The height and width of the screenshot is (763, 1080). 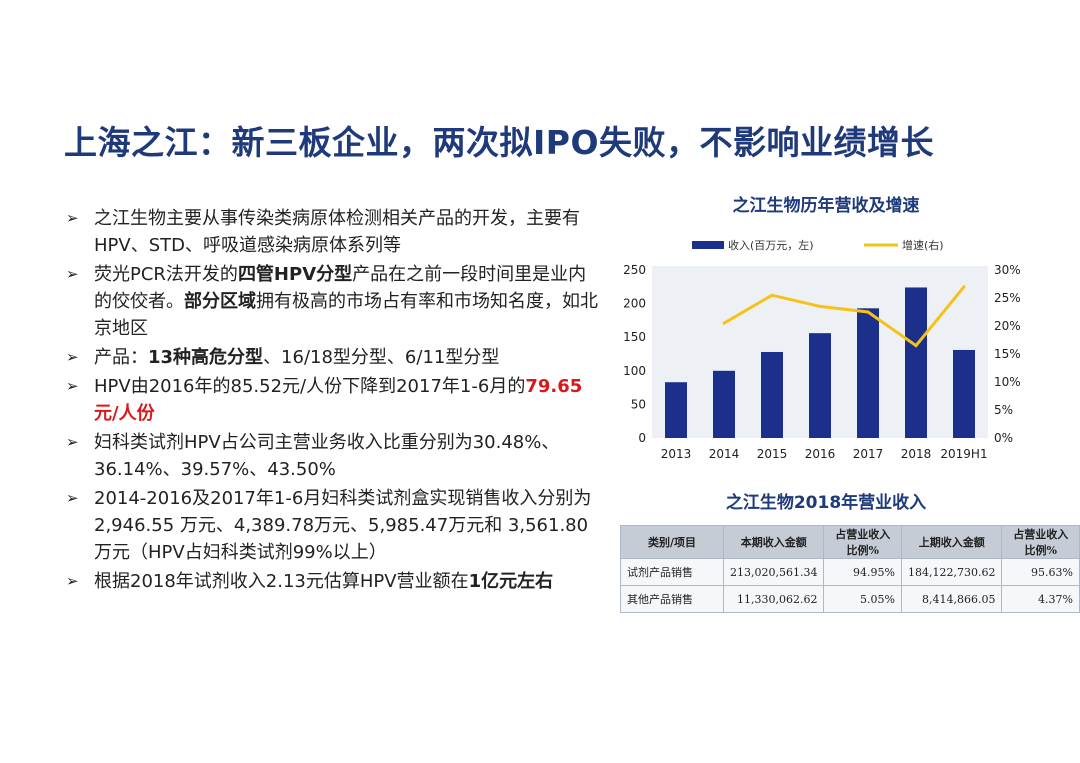 I want to click on bullet-text: 、16/18型分型、6/11型分型, so click(x=381, y=357).